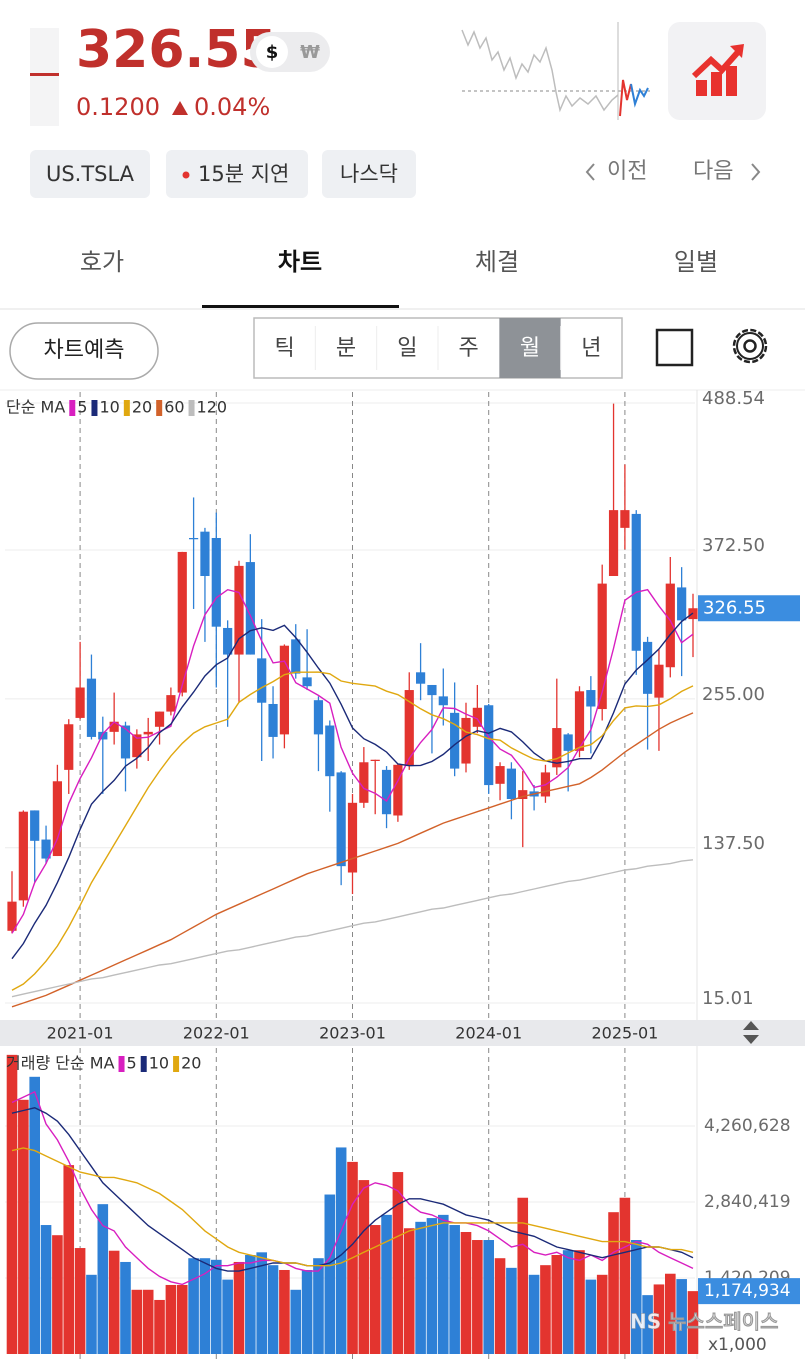 The width and height of the screenshot is (805, 1359). I want to click on currency-usd: $, so click(272, 52).